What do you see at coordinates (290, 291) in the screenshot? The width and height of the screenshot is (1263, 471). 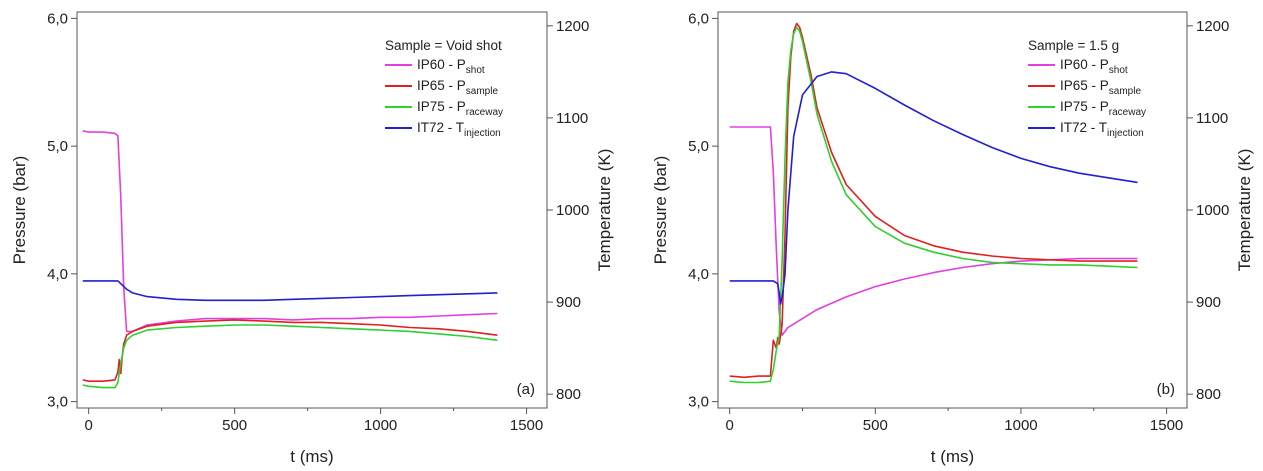 I see `series-line-it72` at bounding box center [290, 291].